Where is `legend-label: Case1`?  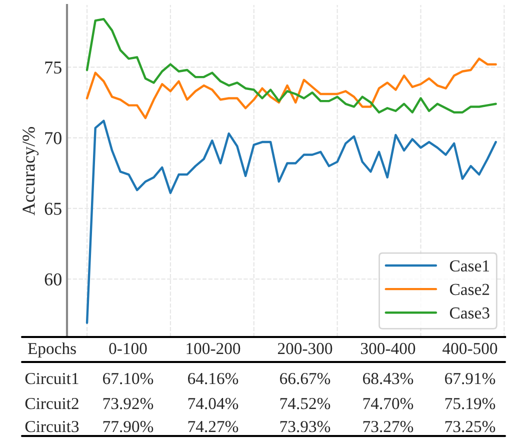 legend-label: Case1 is located at coordinates (469, 266).